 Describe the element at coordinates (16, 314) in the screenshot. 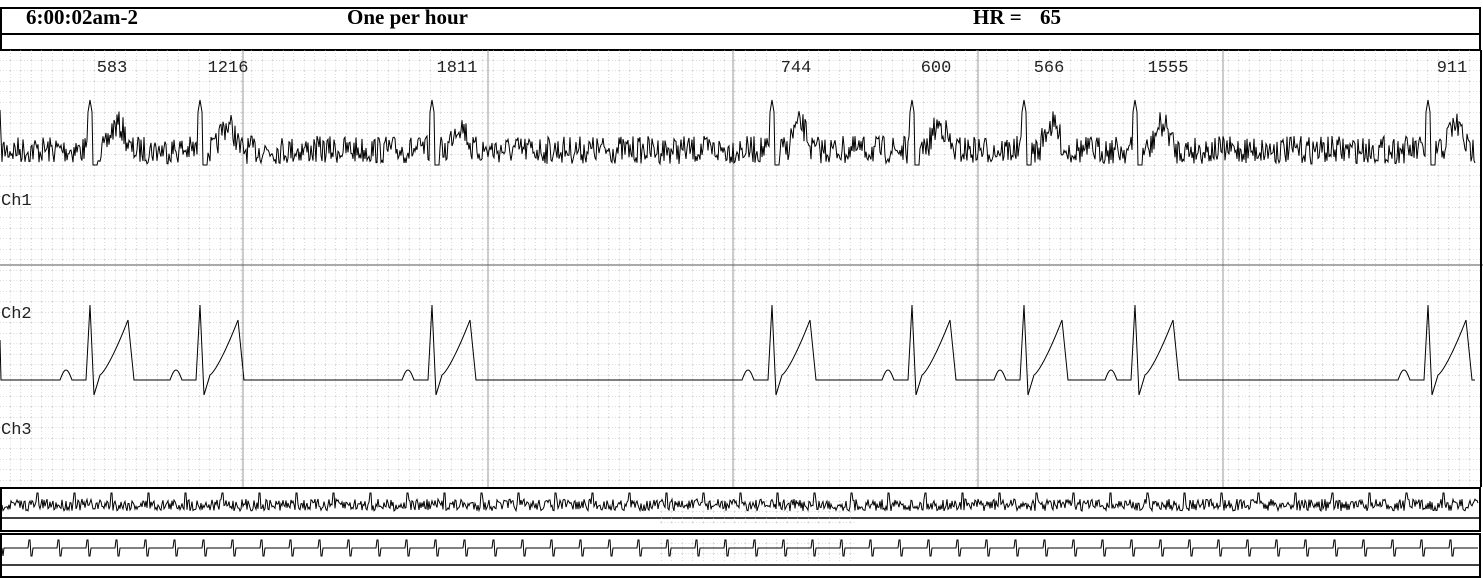

I see `channel-label: Ch2` at that location.